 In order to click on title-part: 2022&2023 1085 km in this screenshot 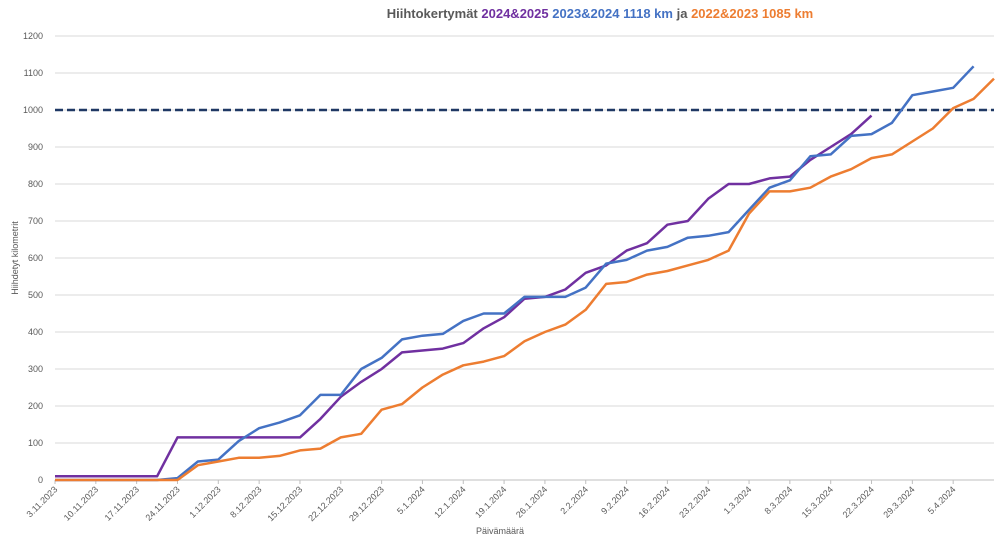, I will do `click(752, 13)`.